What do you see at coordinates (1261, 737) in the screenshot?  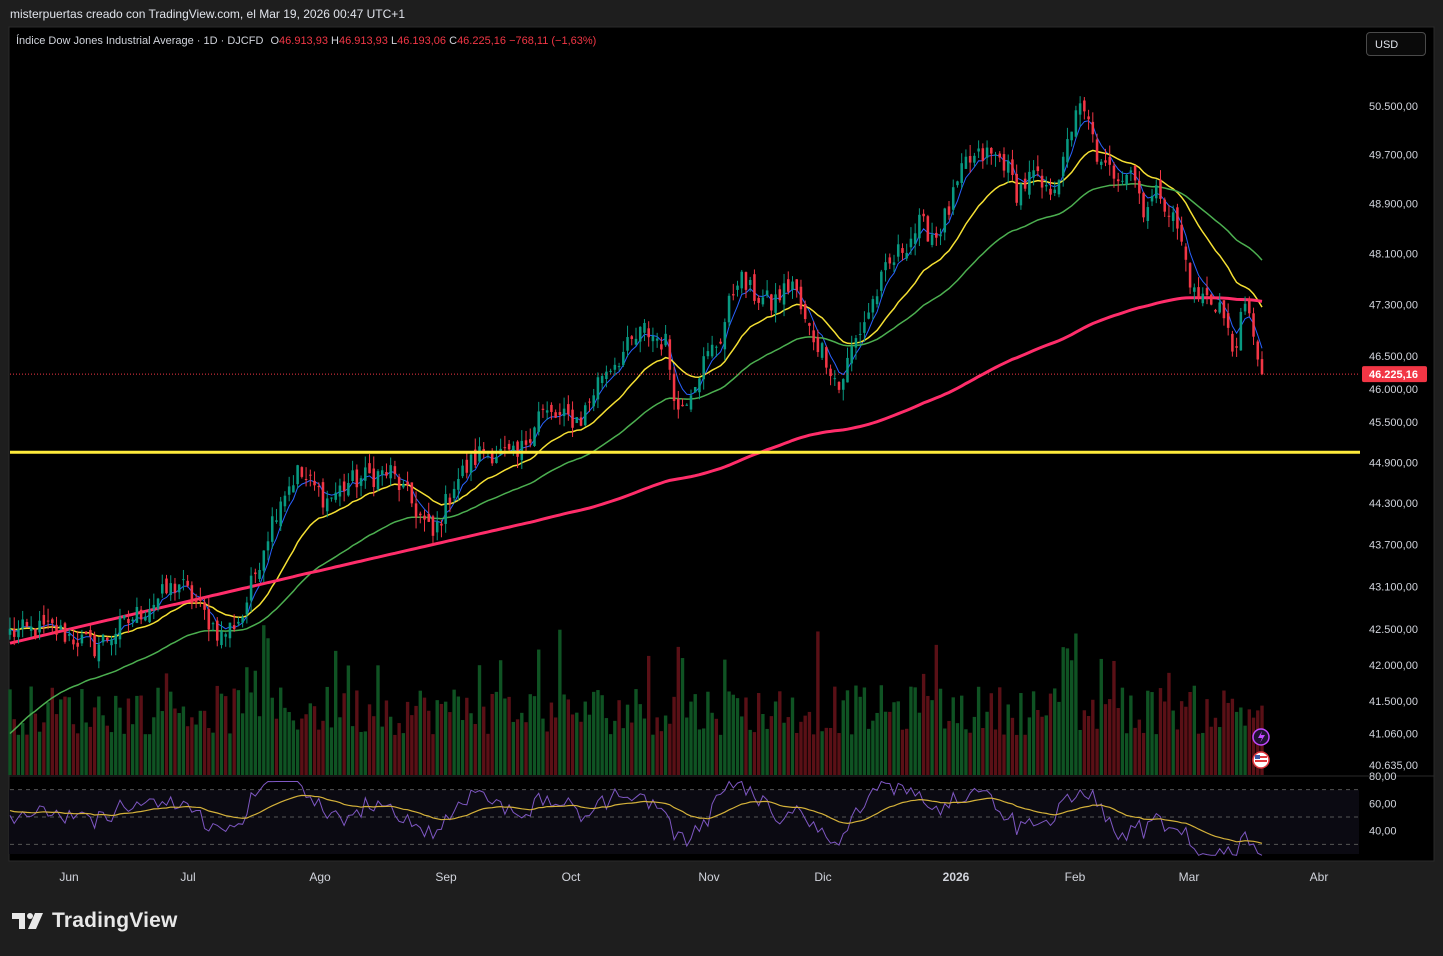 I see `lightning-icon` at bounding box center [1261, 737].